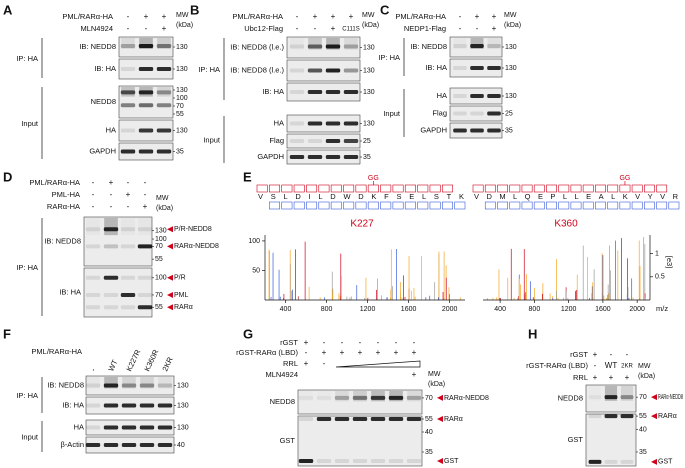 This screenshot has height=468, width=685. I want to click on condition-label: NEDP1-Flag, so click(425, 28).